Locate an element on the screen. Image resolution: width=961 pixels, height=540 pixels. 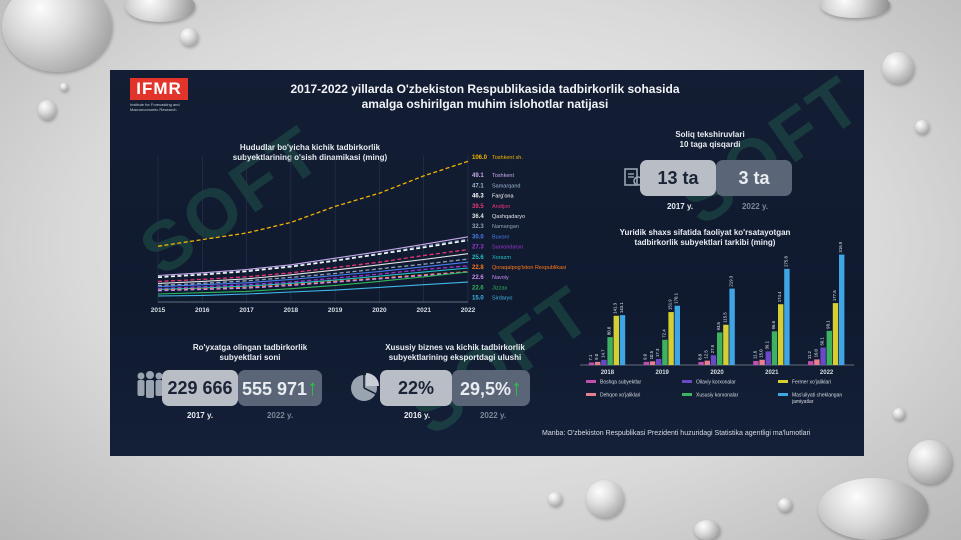
legend-label: Mas'uliyati cheklangan is located at coordinates (817, 396).